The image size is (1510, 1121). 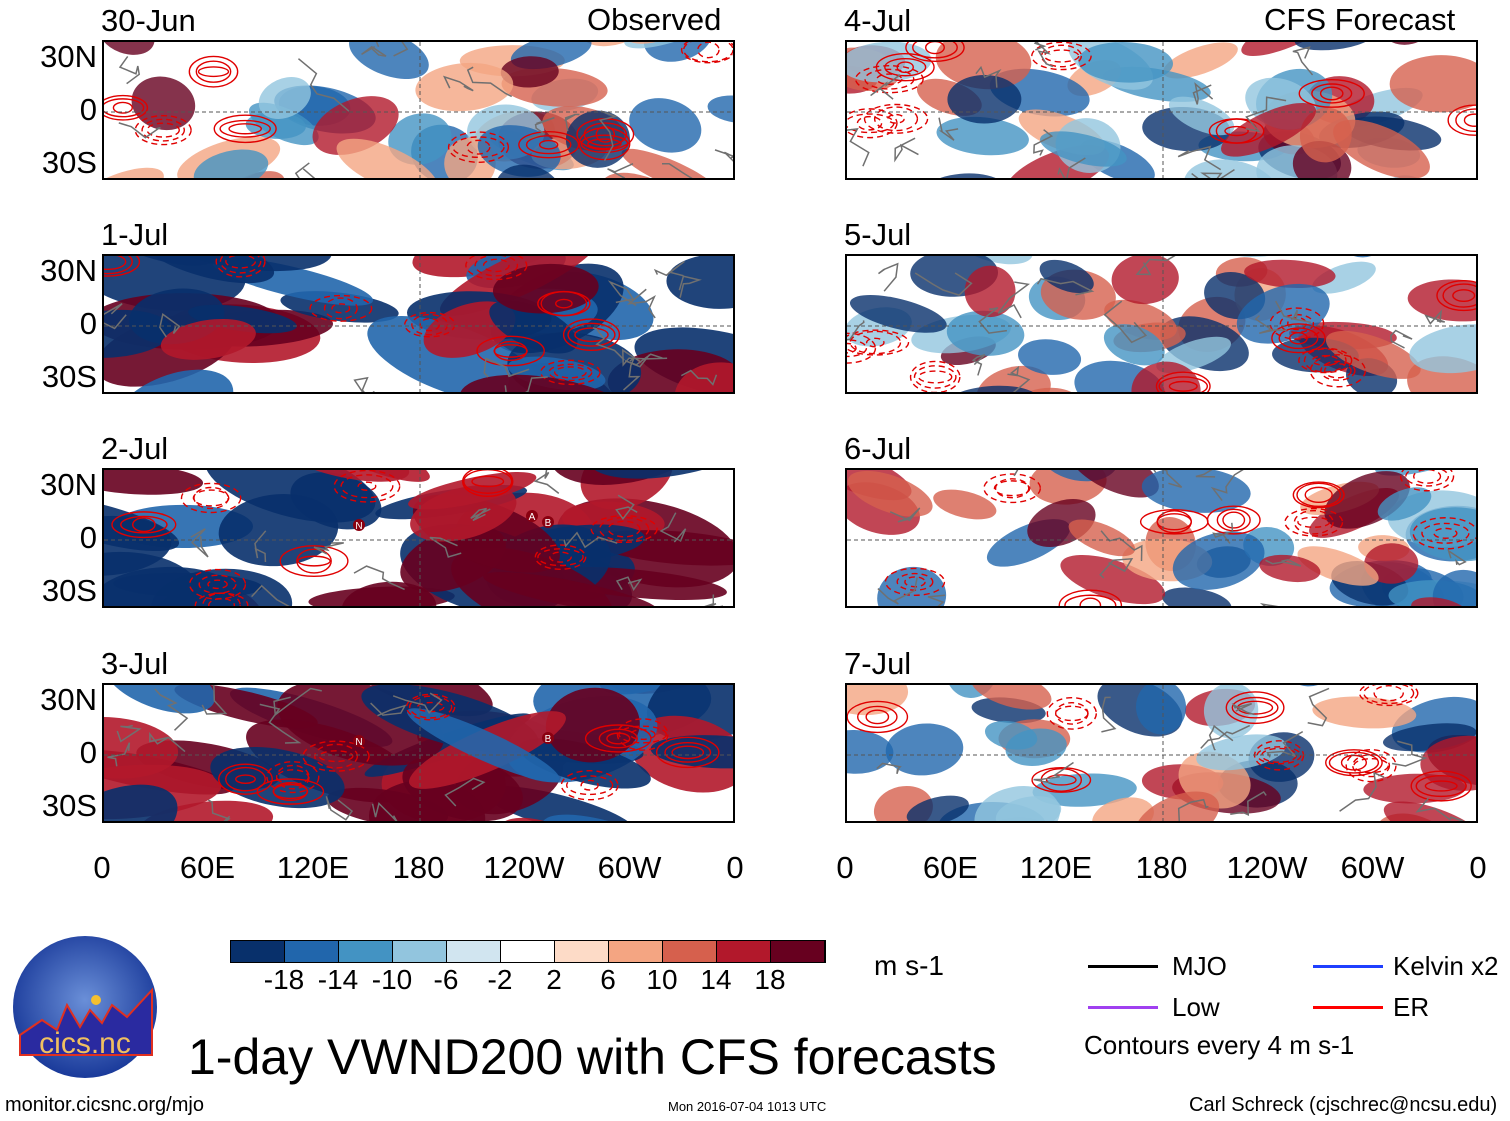 What do you see at coordinates (1219, 1045) in the screenshot?
I see `contour-note: Contours every 4 m s-1` at bounding box center [1219, 1045].